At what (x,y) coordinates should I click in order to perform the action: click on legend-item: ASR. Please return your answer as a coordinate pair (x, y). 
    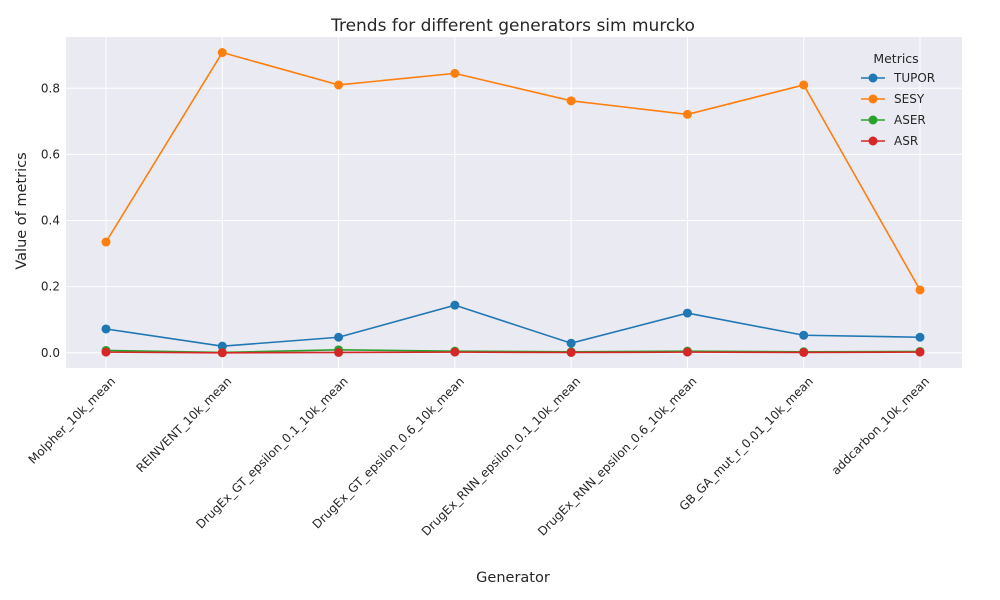
    Looking at the image, I should click on (889, 141).